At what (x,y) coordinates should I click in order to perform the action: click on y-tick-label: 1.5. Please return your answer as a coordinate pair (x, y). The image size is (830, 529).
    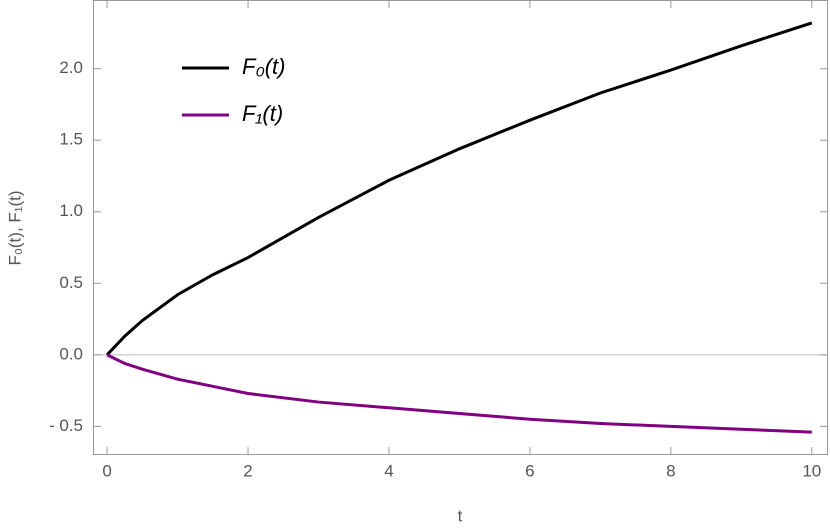
    Looking at the image, I should click on (71, 139).